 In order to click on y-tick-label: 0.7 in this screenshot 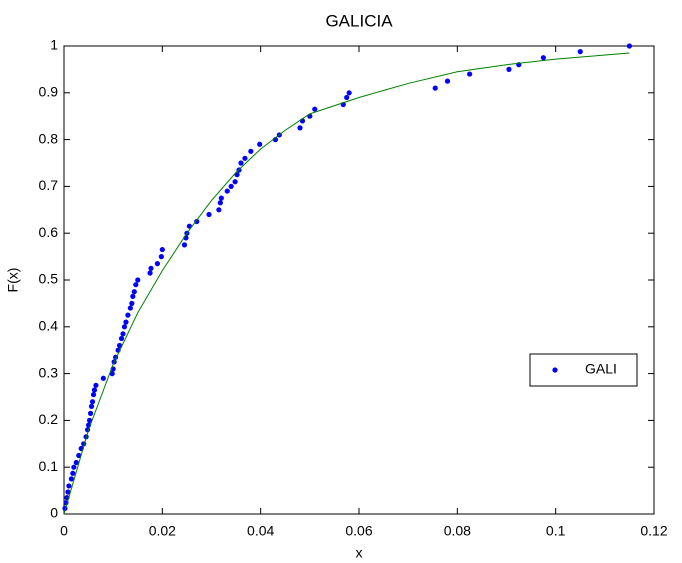, I will do `click(49, 185)`.